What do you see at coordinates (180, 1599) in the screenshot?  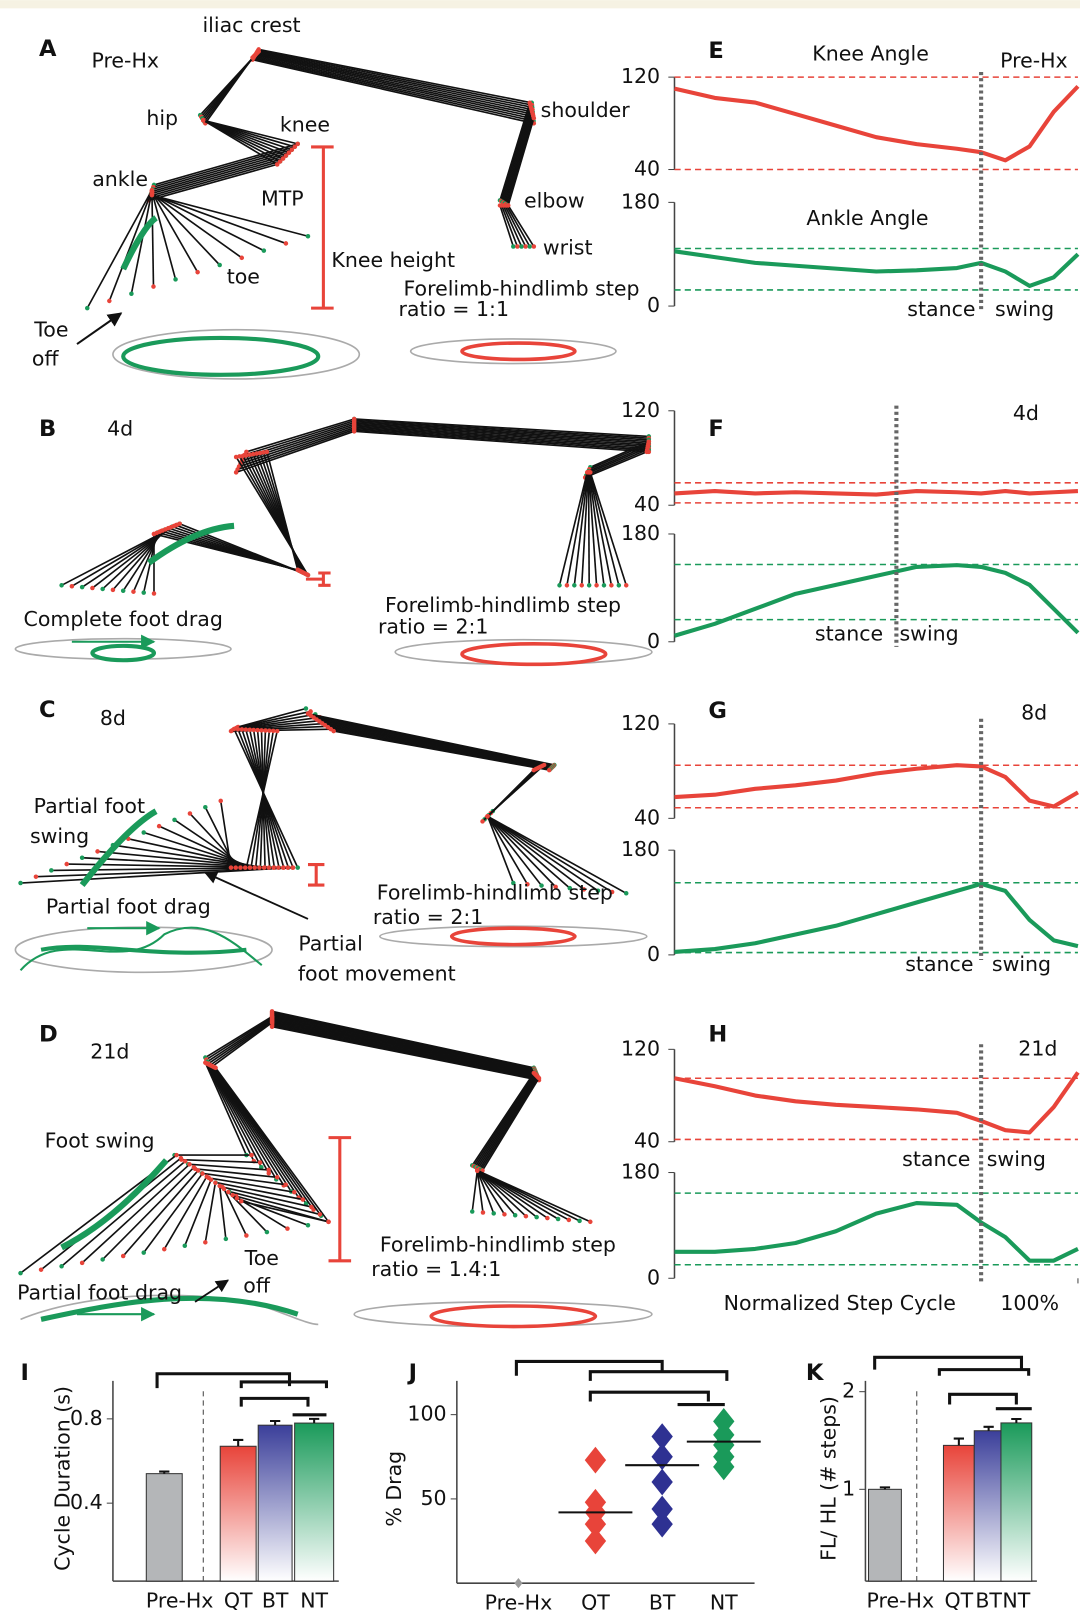 I see `x-tick-label: Pre-Hx` at bounding box center [180, 1599].